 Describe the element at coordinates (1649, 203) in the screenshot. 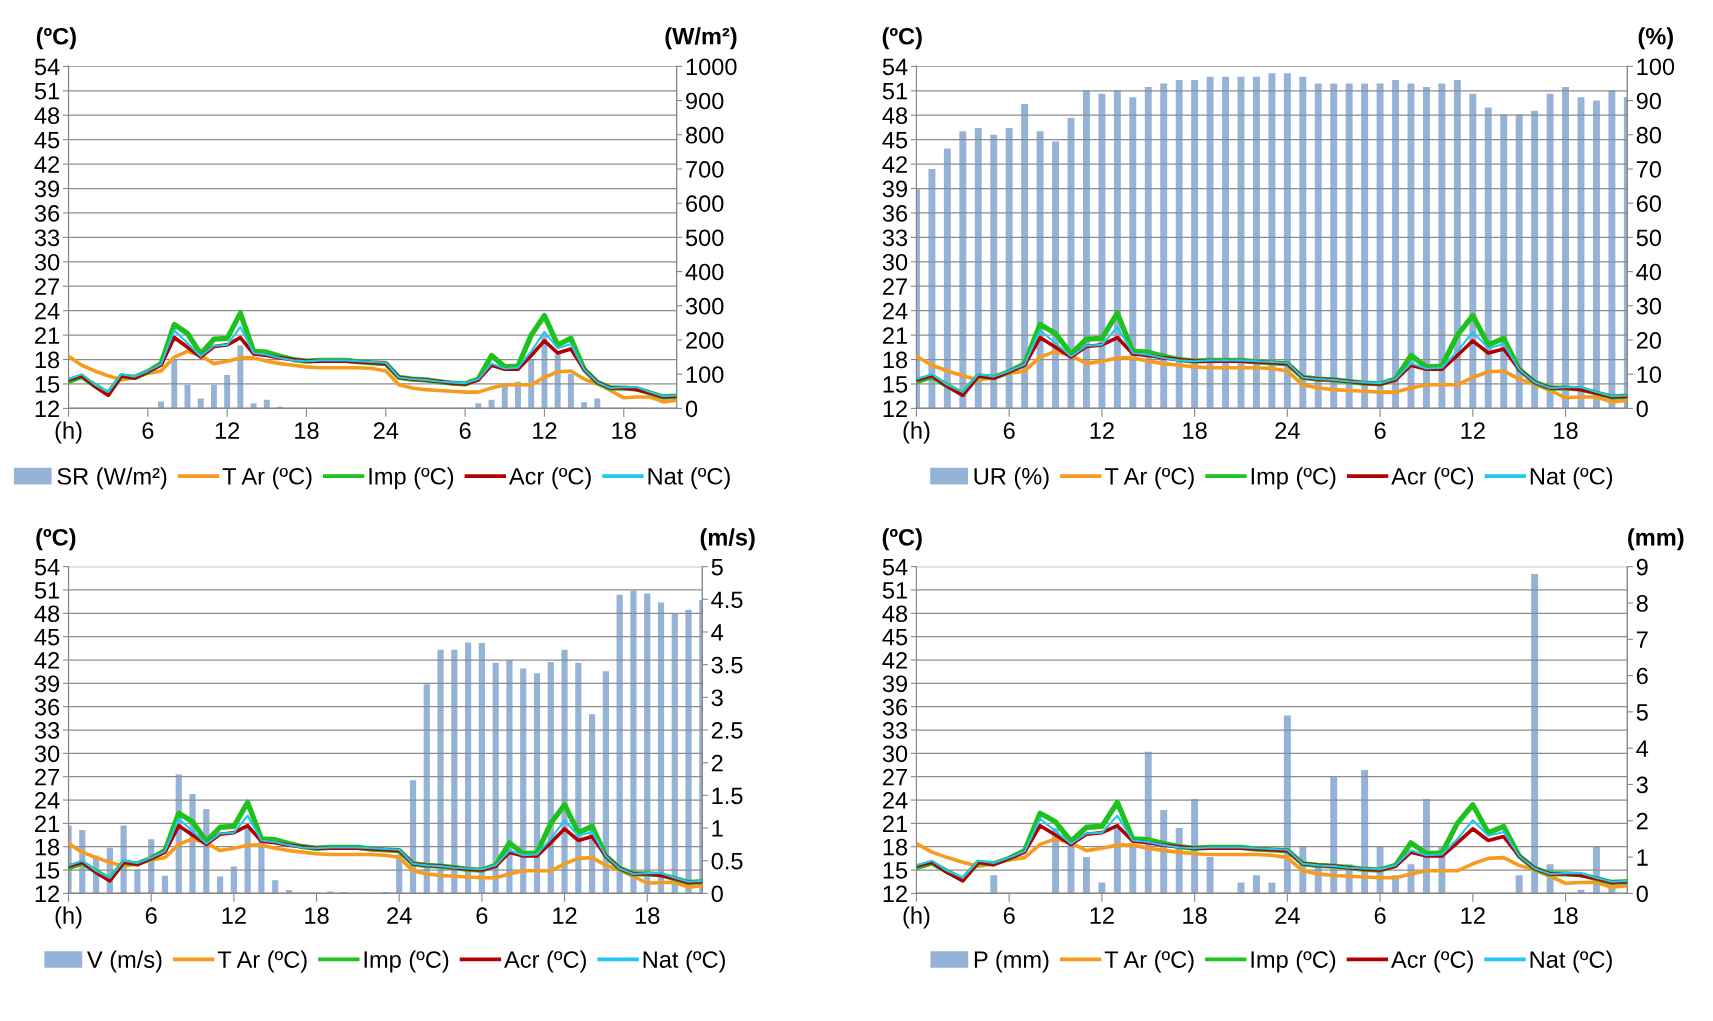

I see `y2-tick-label: 60` at that location.